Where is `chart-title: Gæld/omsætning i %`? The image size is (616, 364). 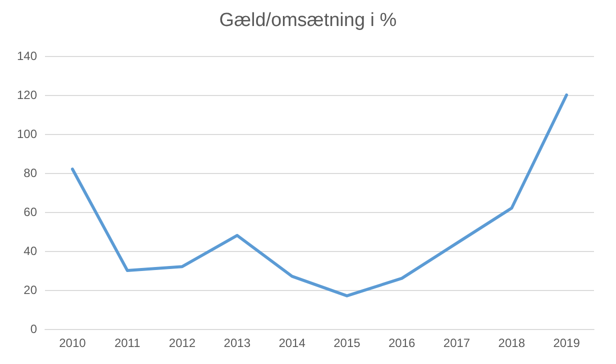 chart-title: Gæld/omsætning i % is located at coordinates (308, 20).